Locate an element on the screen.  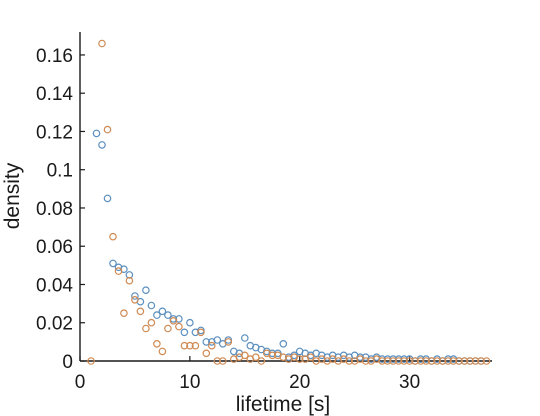
x-tick-label: 20 is located at coordinates (299, 382).